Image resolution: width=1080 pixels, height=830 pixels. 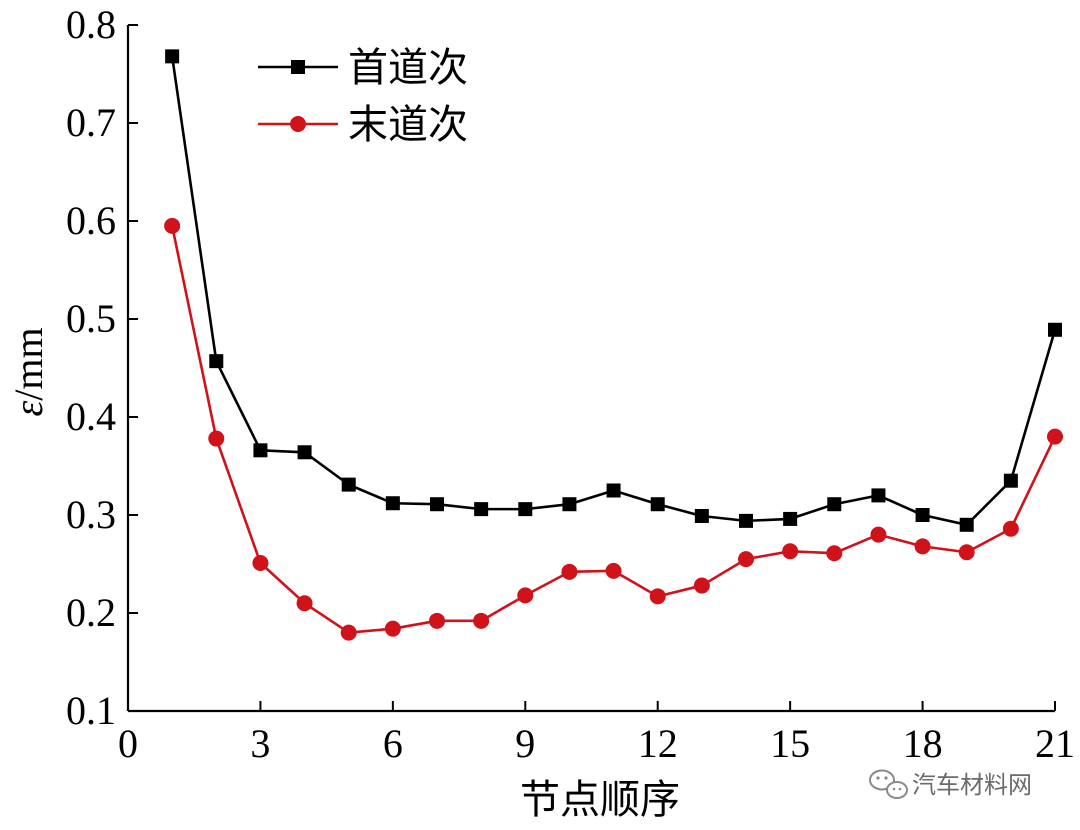 What do you see at coordinates (525, 743) in the screenshot?
I see `x-tick-label: 9` at bounding box center [525, 743].